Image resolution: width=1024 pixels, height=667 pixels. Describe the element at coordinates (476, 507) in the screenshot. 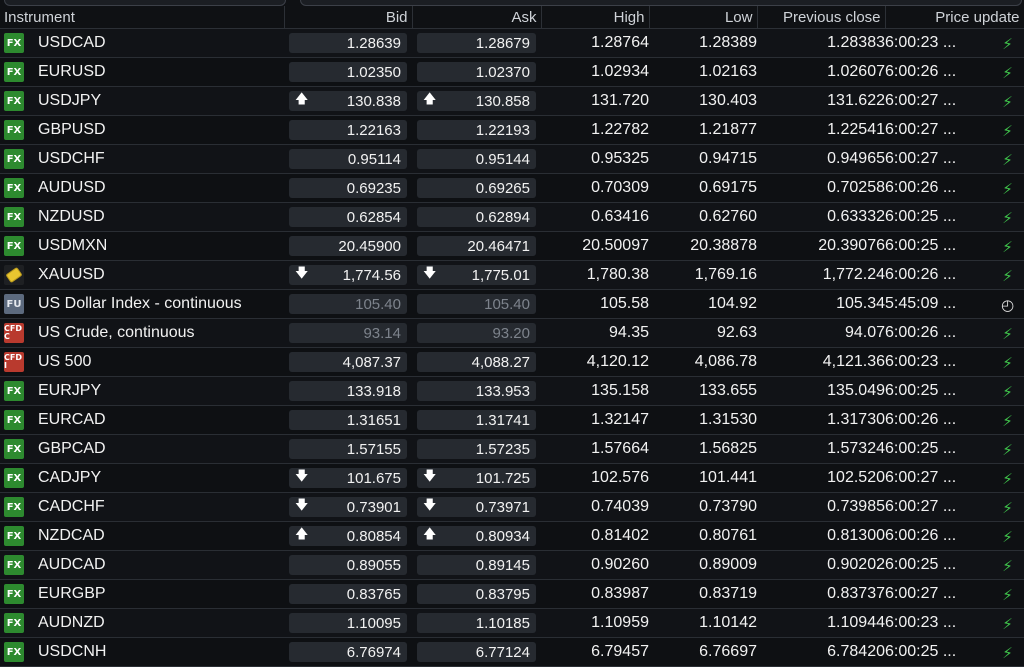

I see `ask-cell: 🡇 0.73971` at that location.